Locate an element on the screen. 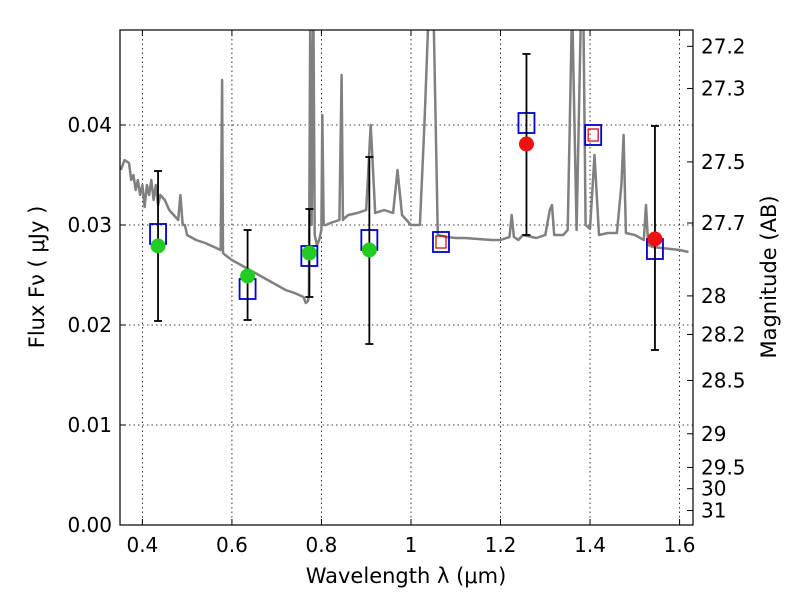 The height and width of the screenshot is (600, 800). magnitude-tick-label: 27.7 is located at coordinates (723, 223).